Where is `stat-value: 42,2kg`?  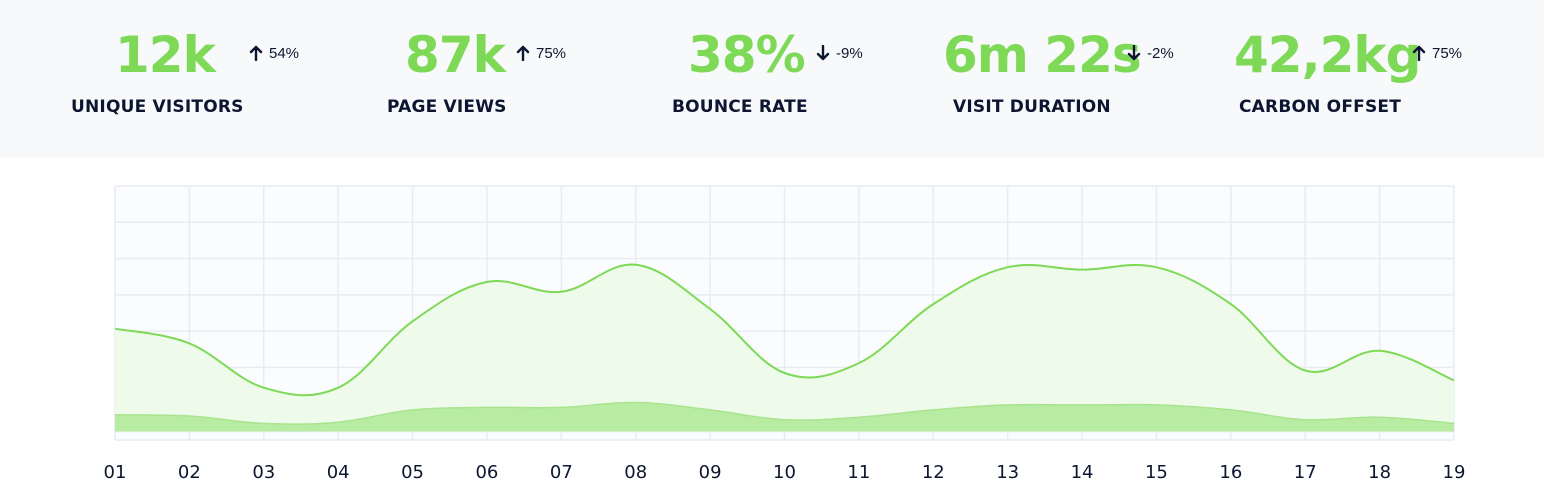
stat-value: 42,2kg is located at coordinates (1327, 55).